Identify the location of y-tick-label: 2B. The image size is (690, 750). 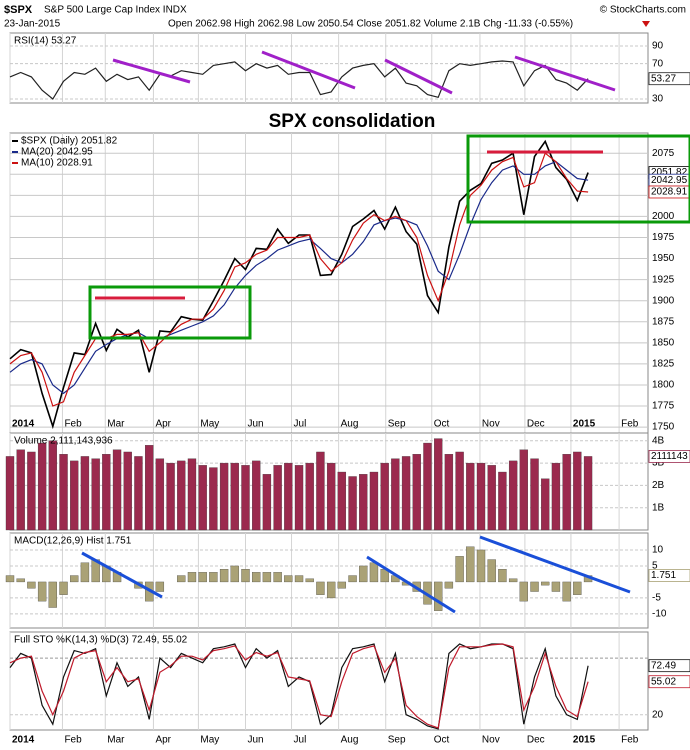
(658, 485).